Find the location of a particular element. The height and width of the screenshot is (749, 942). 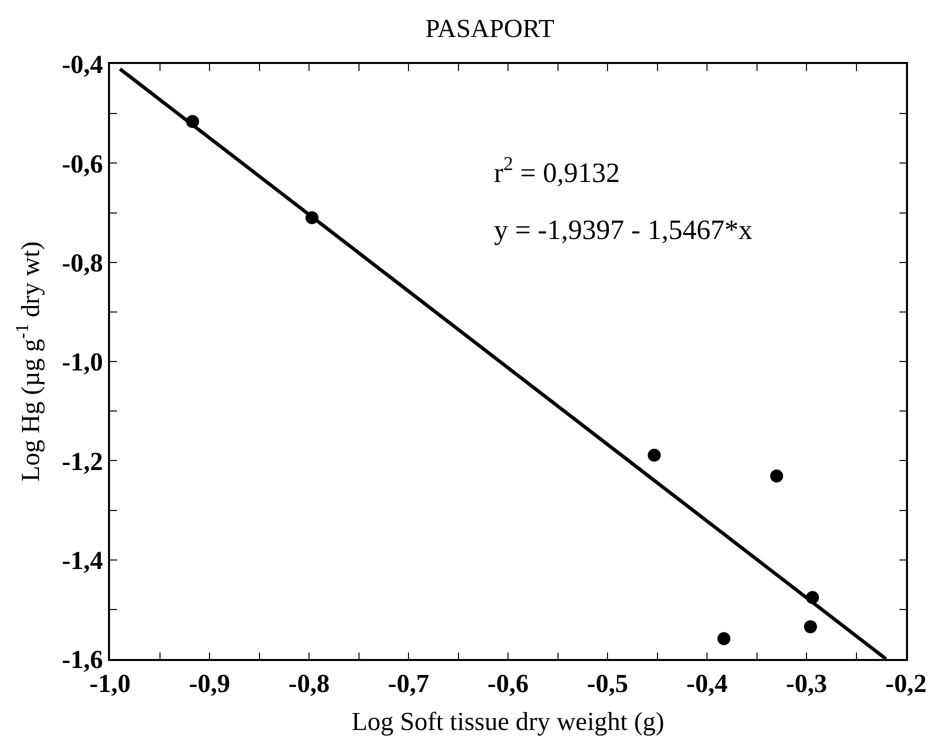

annotation: r$^{2}$ = 0,9132 is located at coordinates (557, 171).